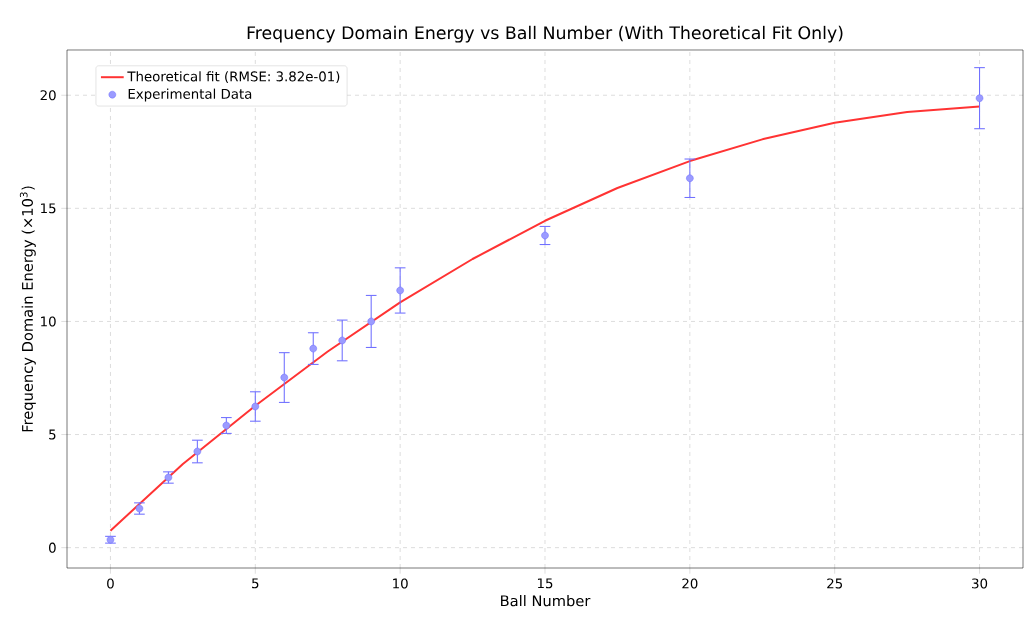 Image resolution: width=1025 pixels, height=618 pixels. I want to click on x-tick-label: 20, so click(690, 583).